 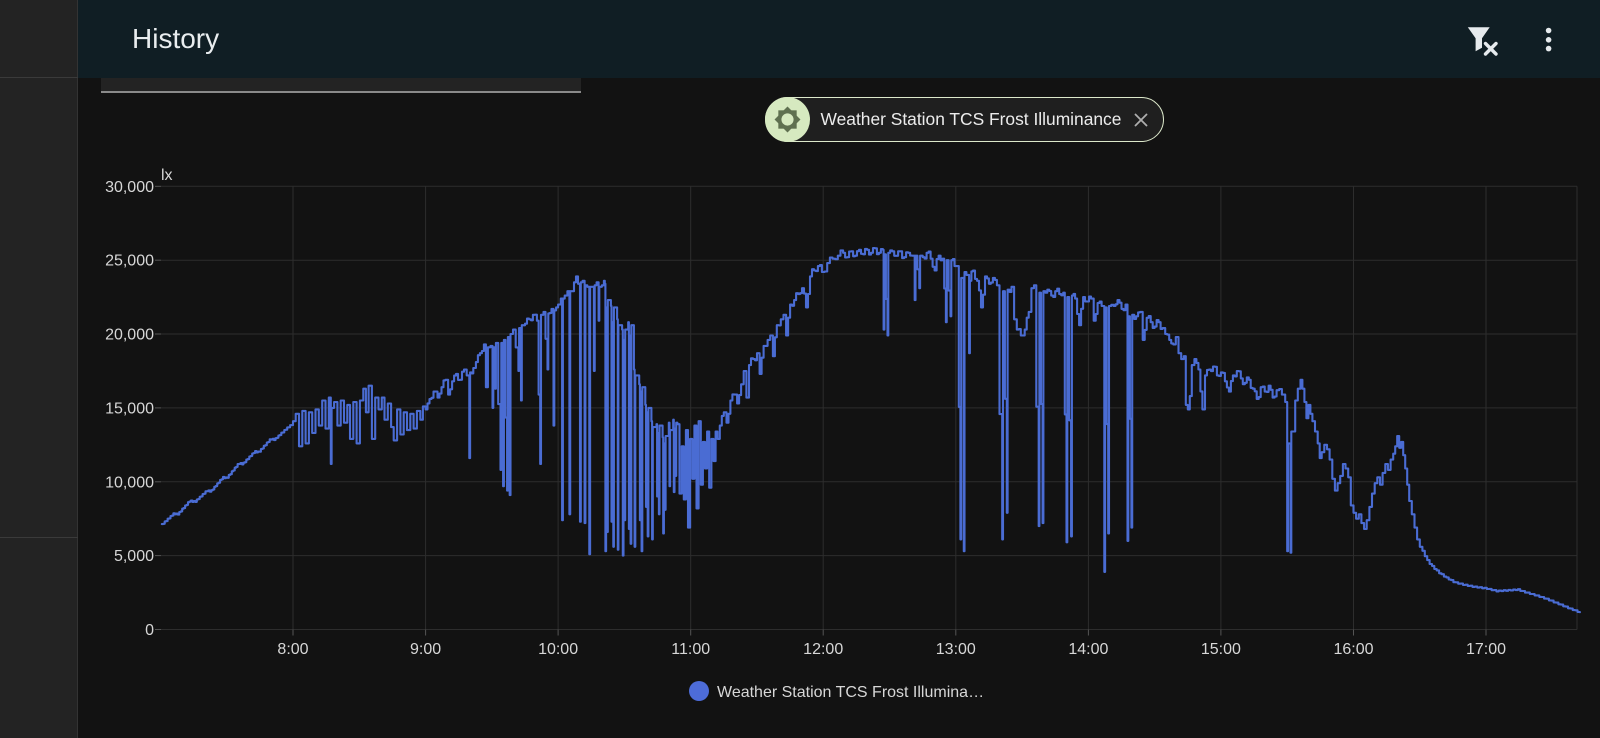 What do you see at coordinates (558, 649) in the screenshot?
I see `svg-text: 10:00` at bounding box center [558, 649].